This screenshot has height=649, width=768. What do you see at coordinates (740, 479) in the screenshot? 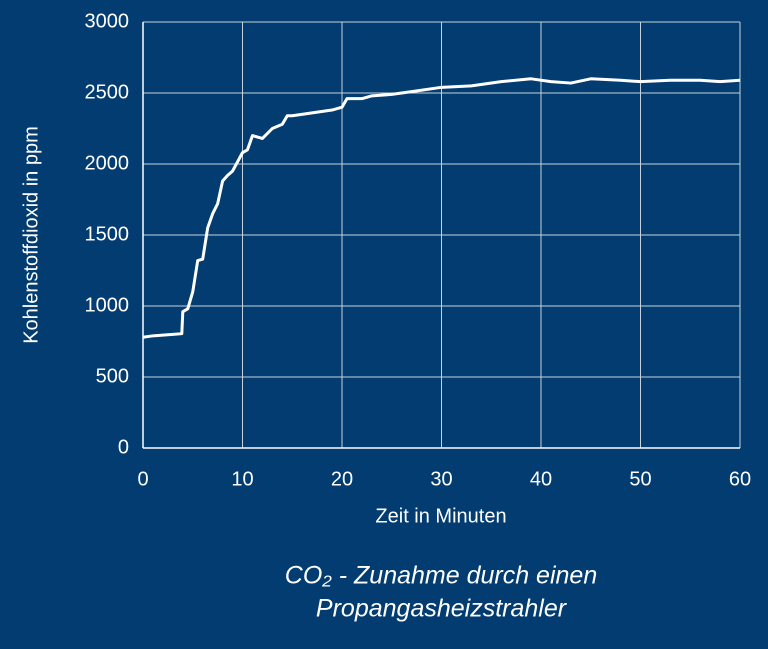
I see `x-tick-label: 60` at bounding box center [740, 479].